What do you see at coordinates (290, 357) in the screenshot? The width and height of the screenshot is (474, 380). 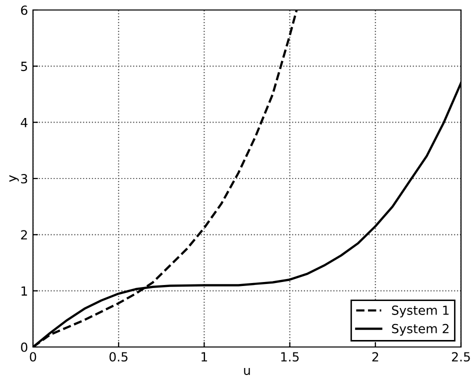 I see `x-tick-label: 1.5` at bounding box center [290, 357].